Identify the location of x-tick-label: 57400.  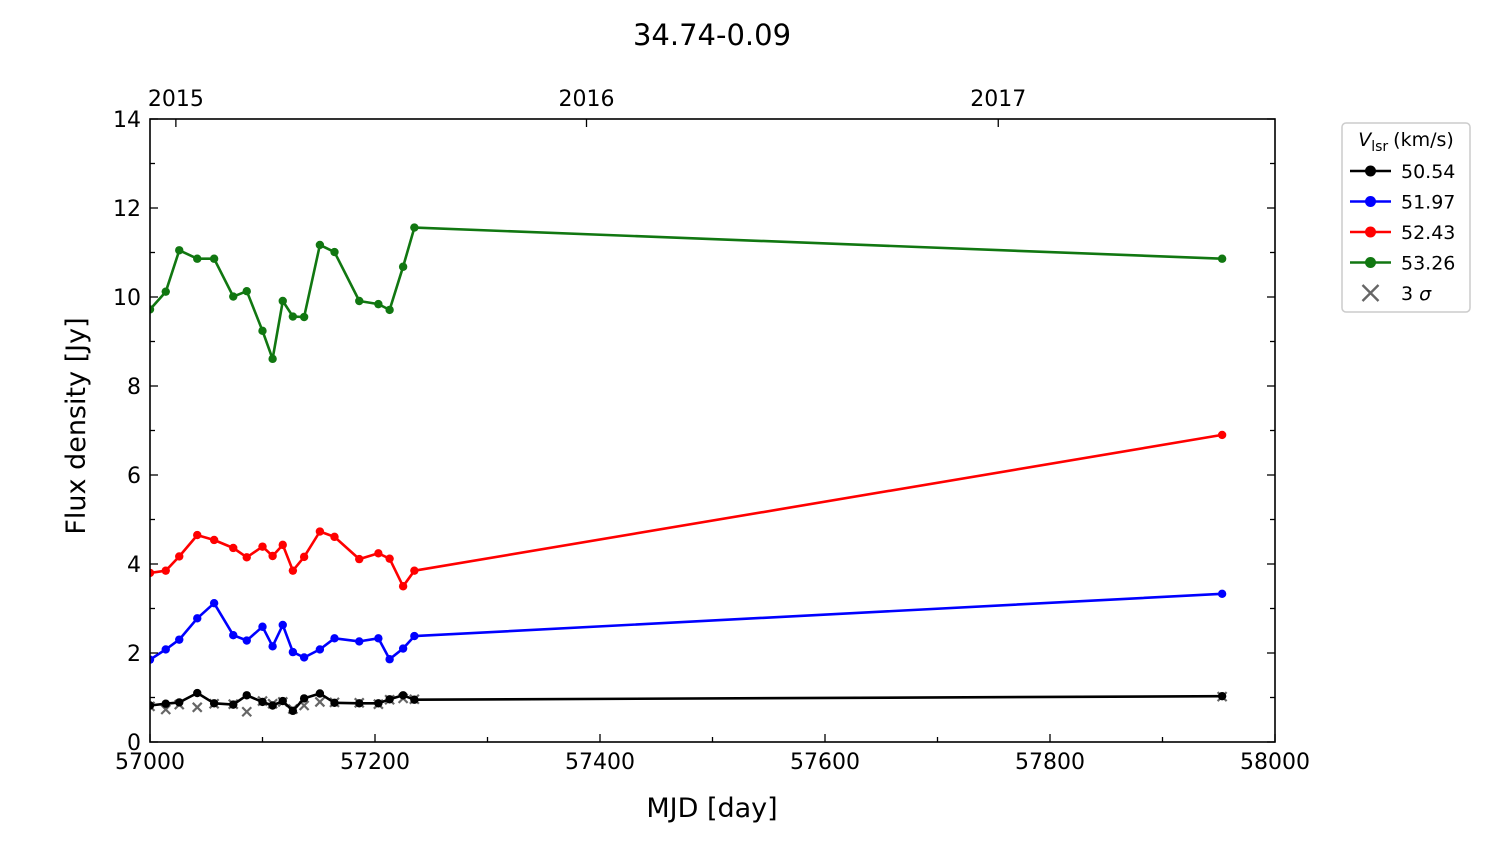
(600, 762).